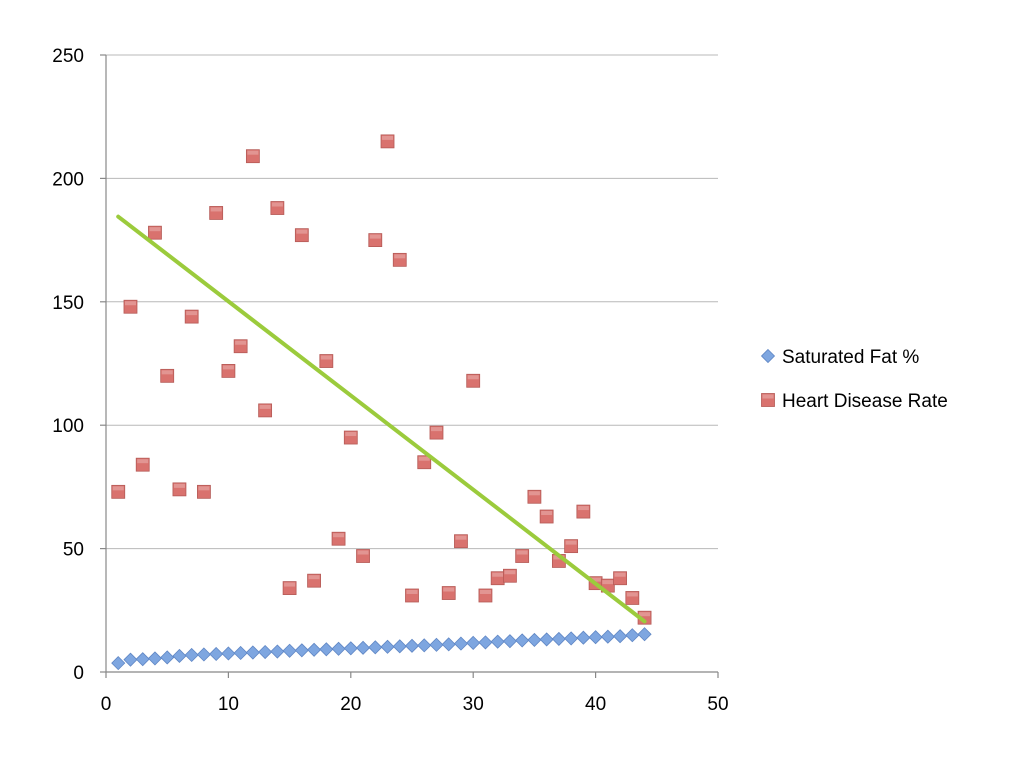 This screenshot has width=1024, height=768. Describe the element at coordinates (68, 303) in the screenshot. I see `y-tick-label: 150` at that location.